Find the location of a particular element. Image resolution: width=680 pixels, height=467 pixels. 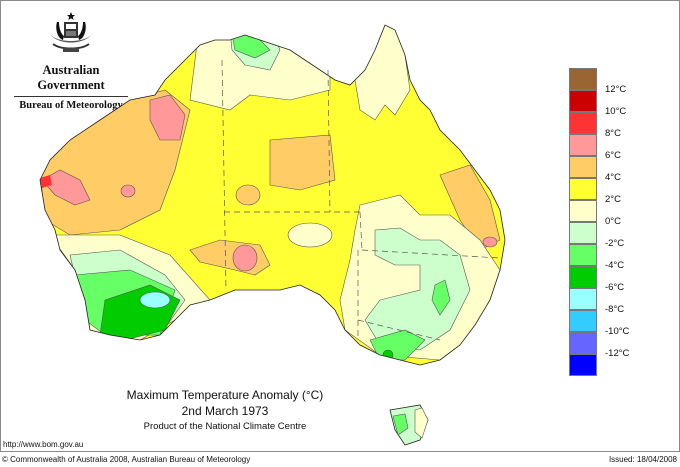

org-name: Australian Government is located at coordinates (71, 77).